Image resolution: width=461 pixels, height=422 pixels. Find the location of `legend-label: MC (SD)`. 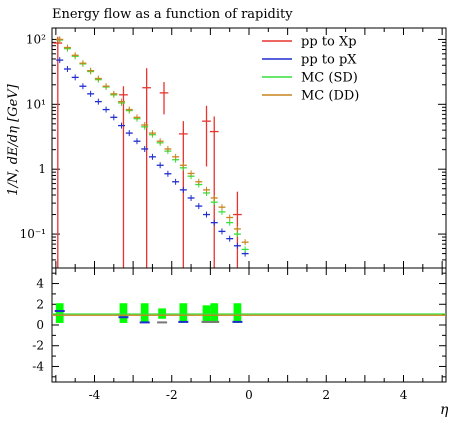

legend-label: MC (SD) is located at coordinates (329, 78).